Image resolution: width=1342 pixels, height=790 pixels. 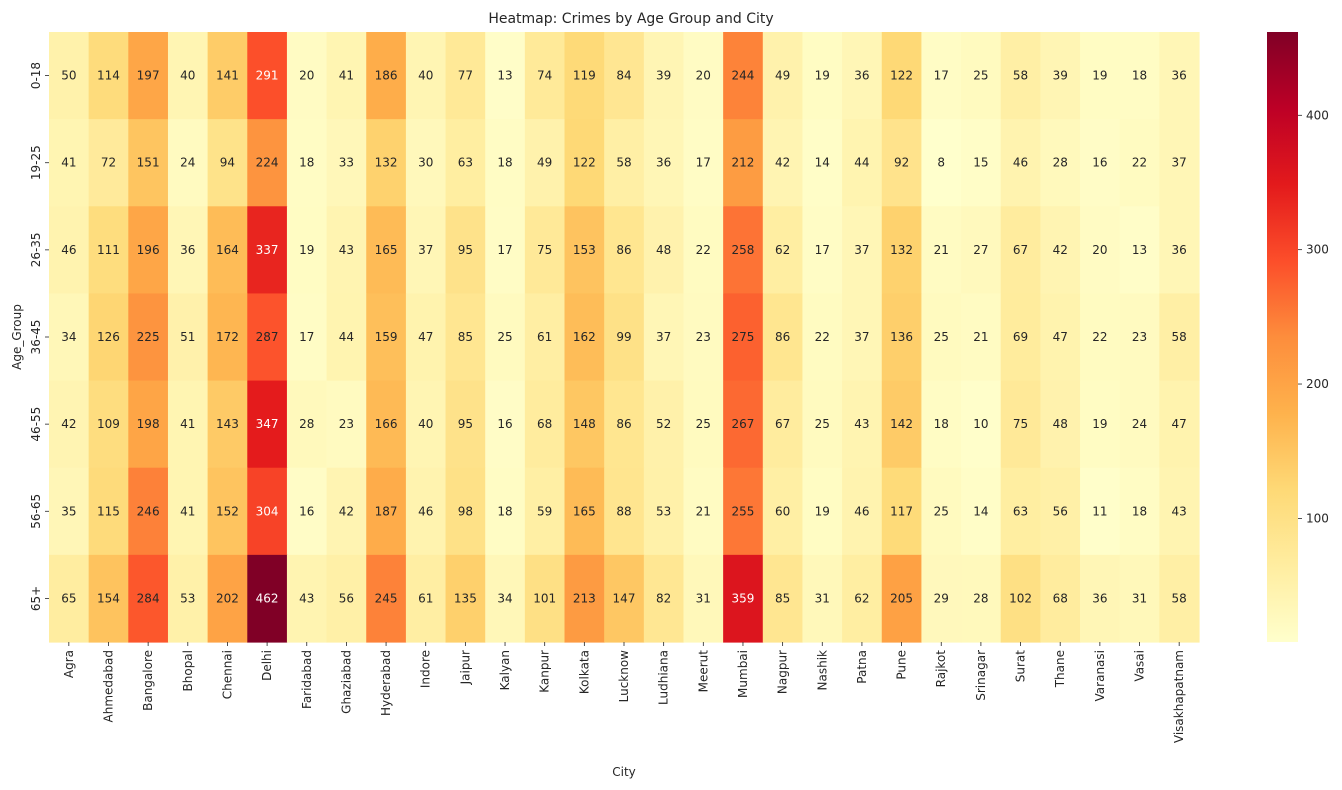 What do you see at coordinates (822, 670) in the screenshot?
I see `x-tick-label: Nashik` at bounding box center [822, 670].